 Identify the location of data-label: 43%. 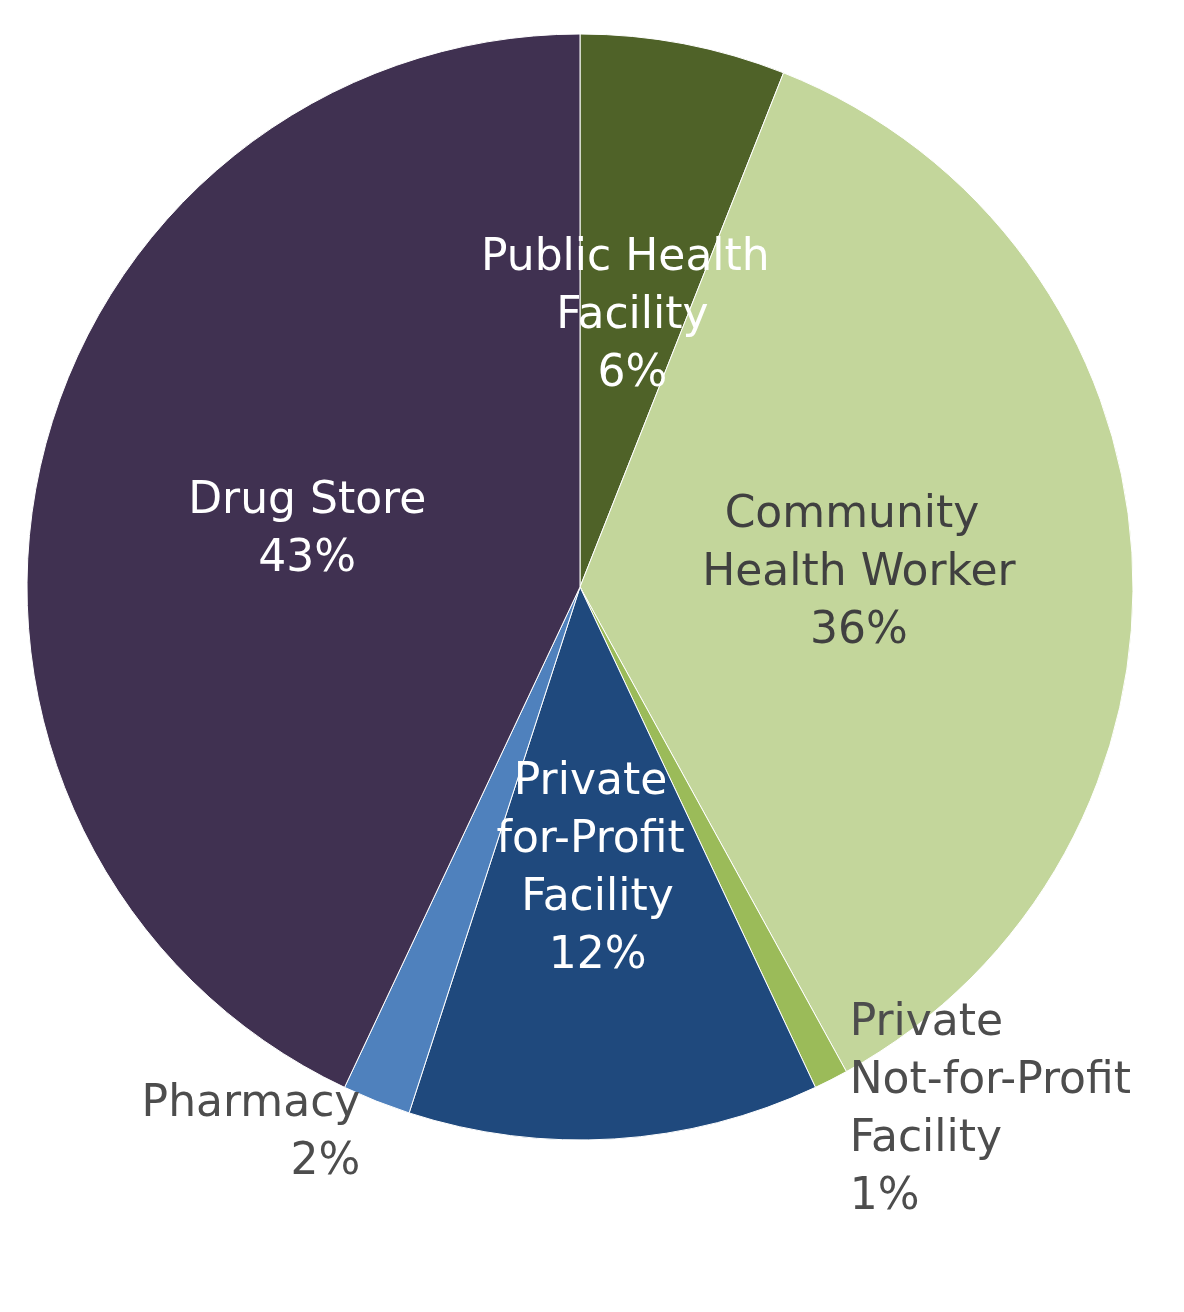
(307, 555).